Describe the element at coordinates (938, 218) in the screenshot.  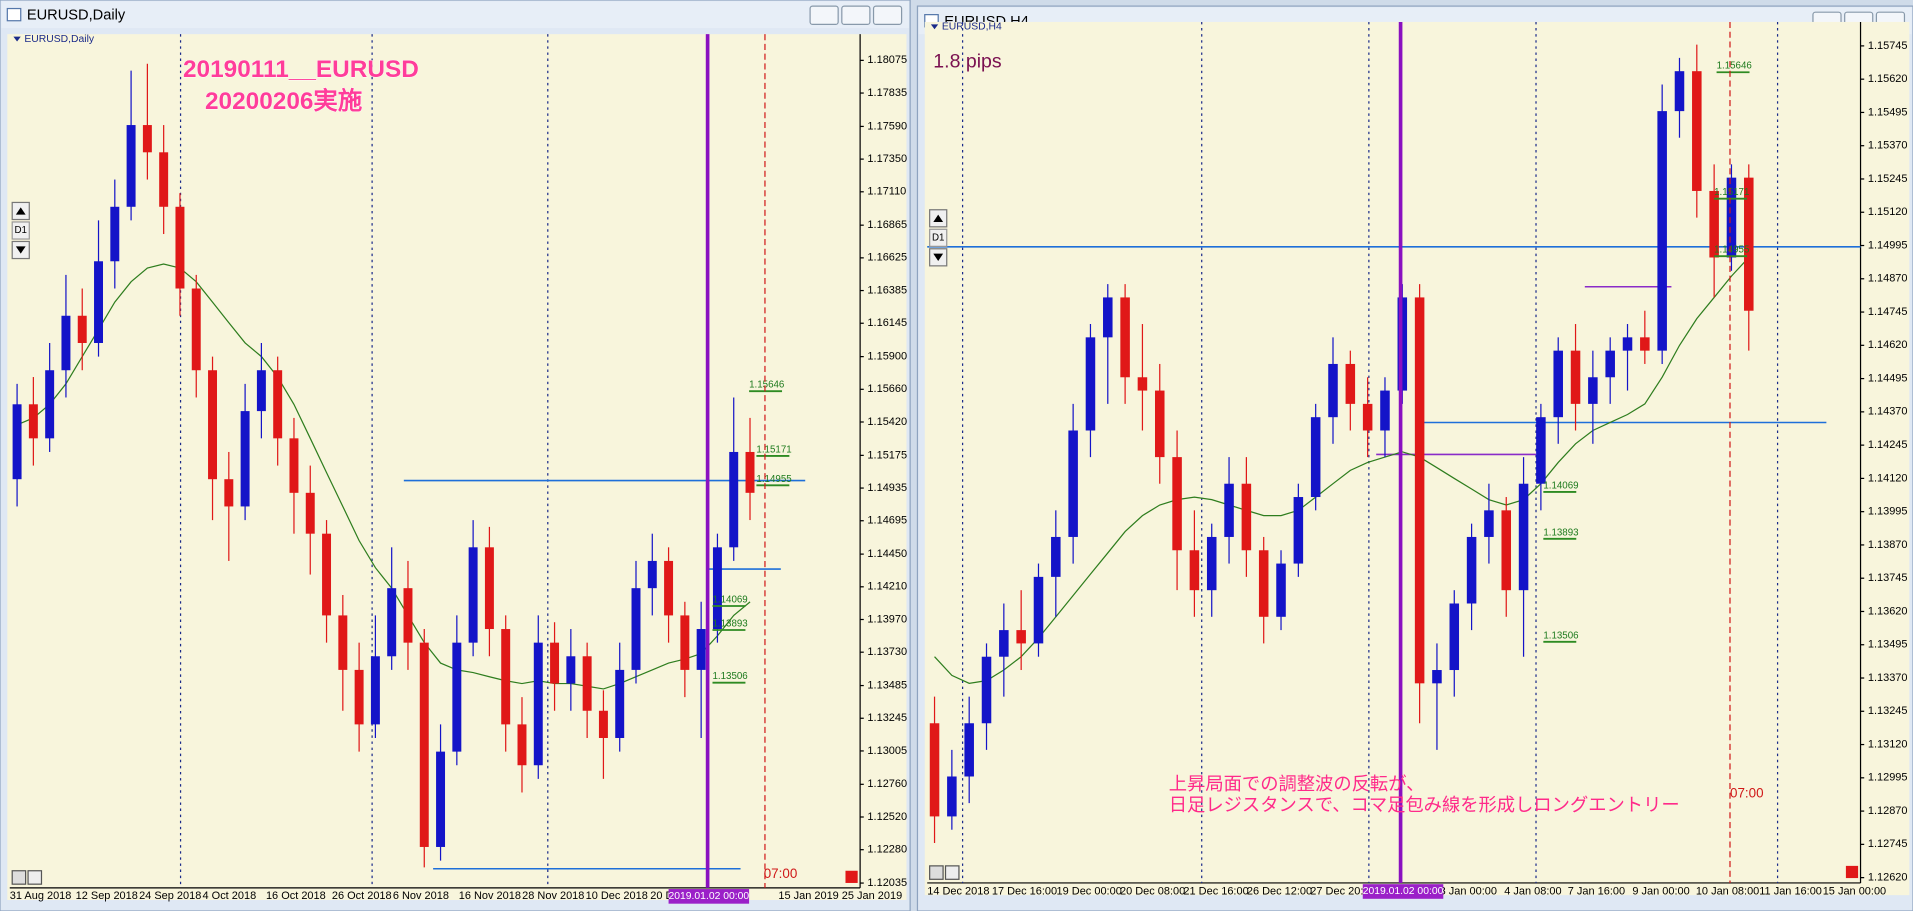
I see `arrow-up` at that location.